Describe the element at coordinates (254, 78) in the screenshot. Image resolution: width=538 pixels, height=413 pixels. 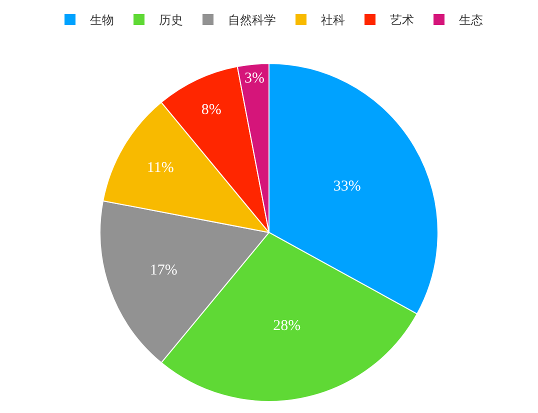
I see `data-label: 3%` at that location.